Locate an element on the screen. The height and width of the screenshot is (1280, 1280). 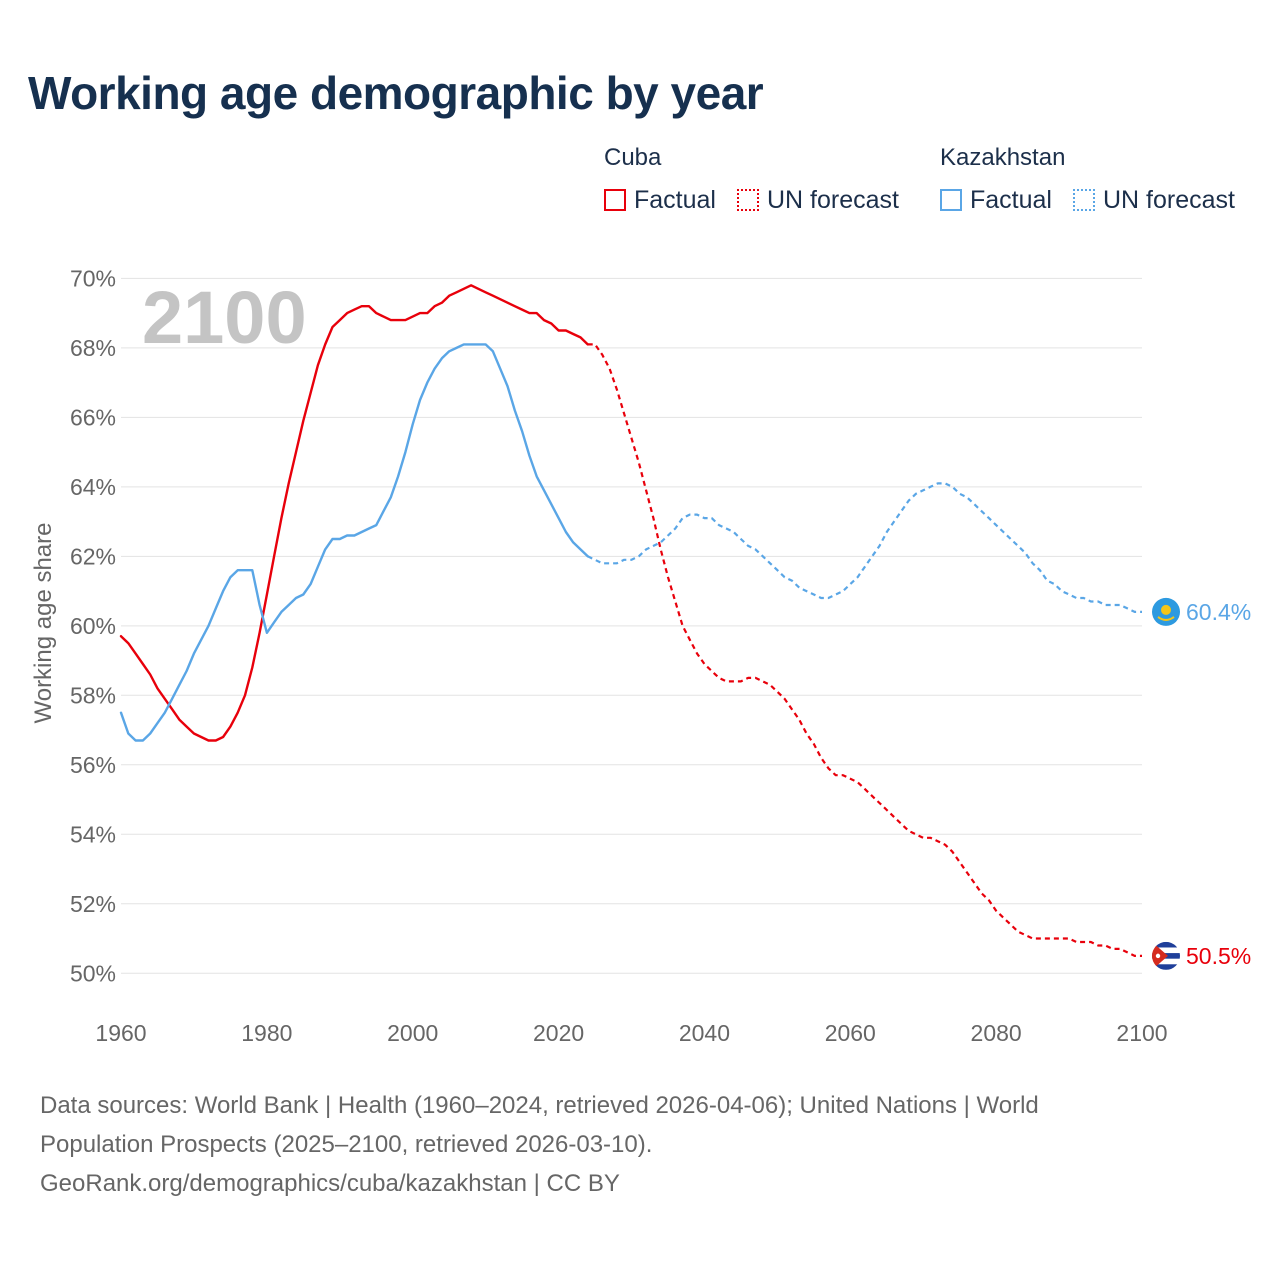
legend-item-kazakhstan-forecast: UN forecast is located at coordinates (1154, 200).